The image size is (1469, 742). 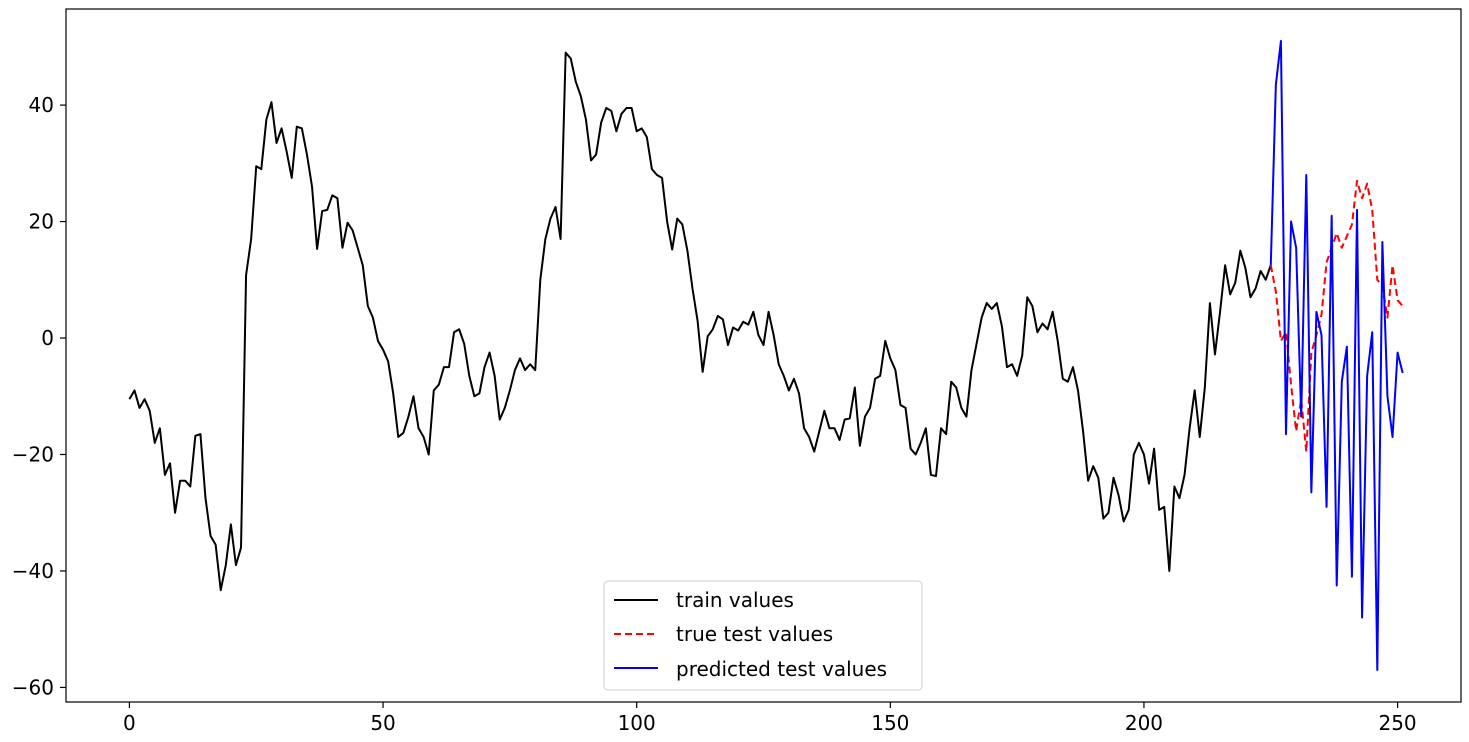 I want to click on legend-label-predicted: predicted test values, so click(x=781, y=669).